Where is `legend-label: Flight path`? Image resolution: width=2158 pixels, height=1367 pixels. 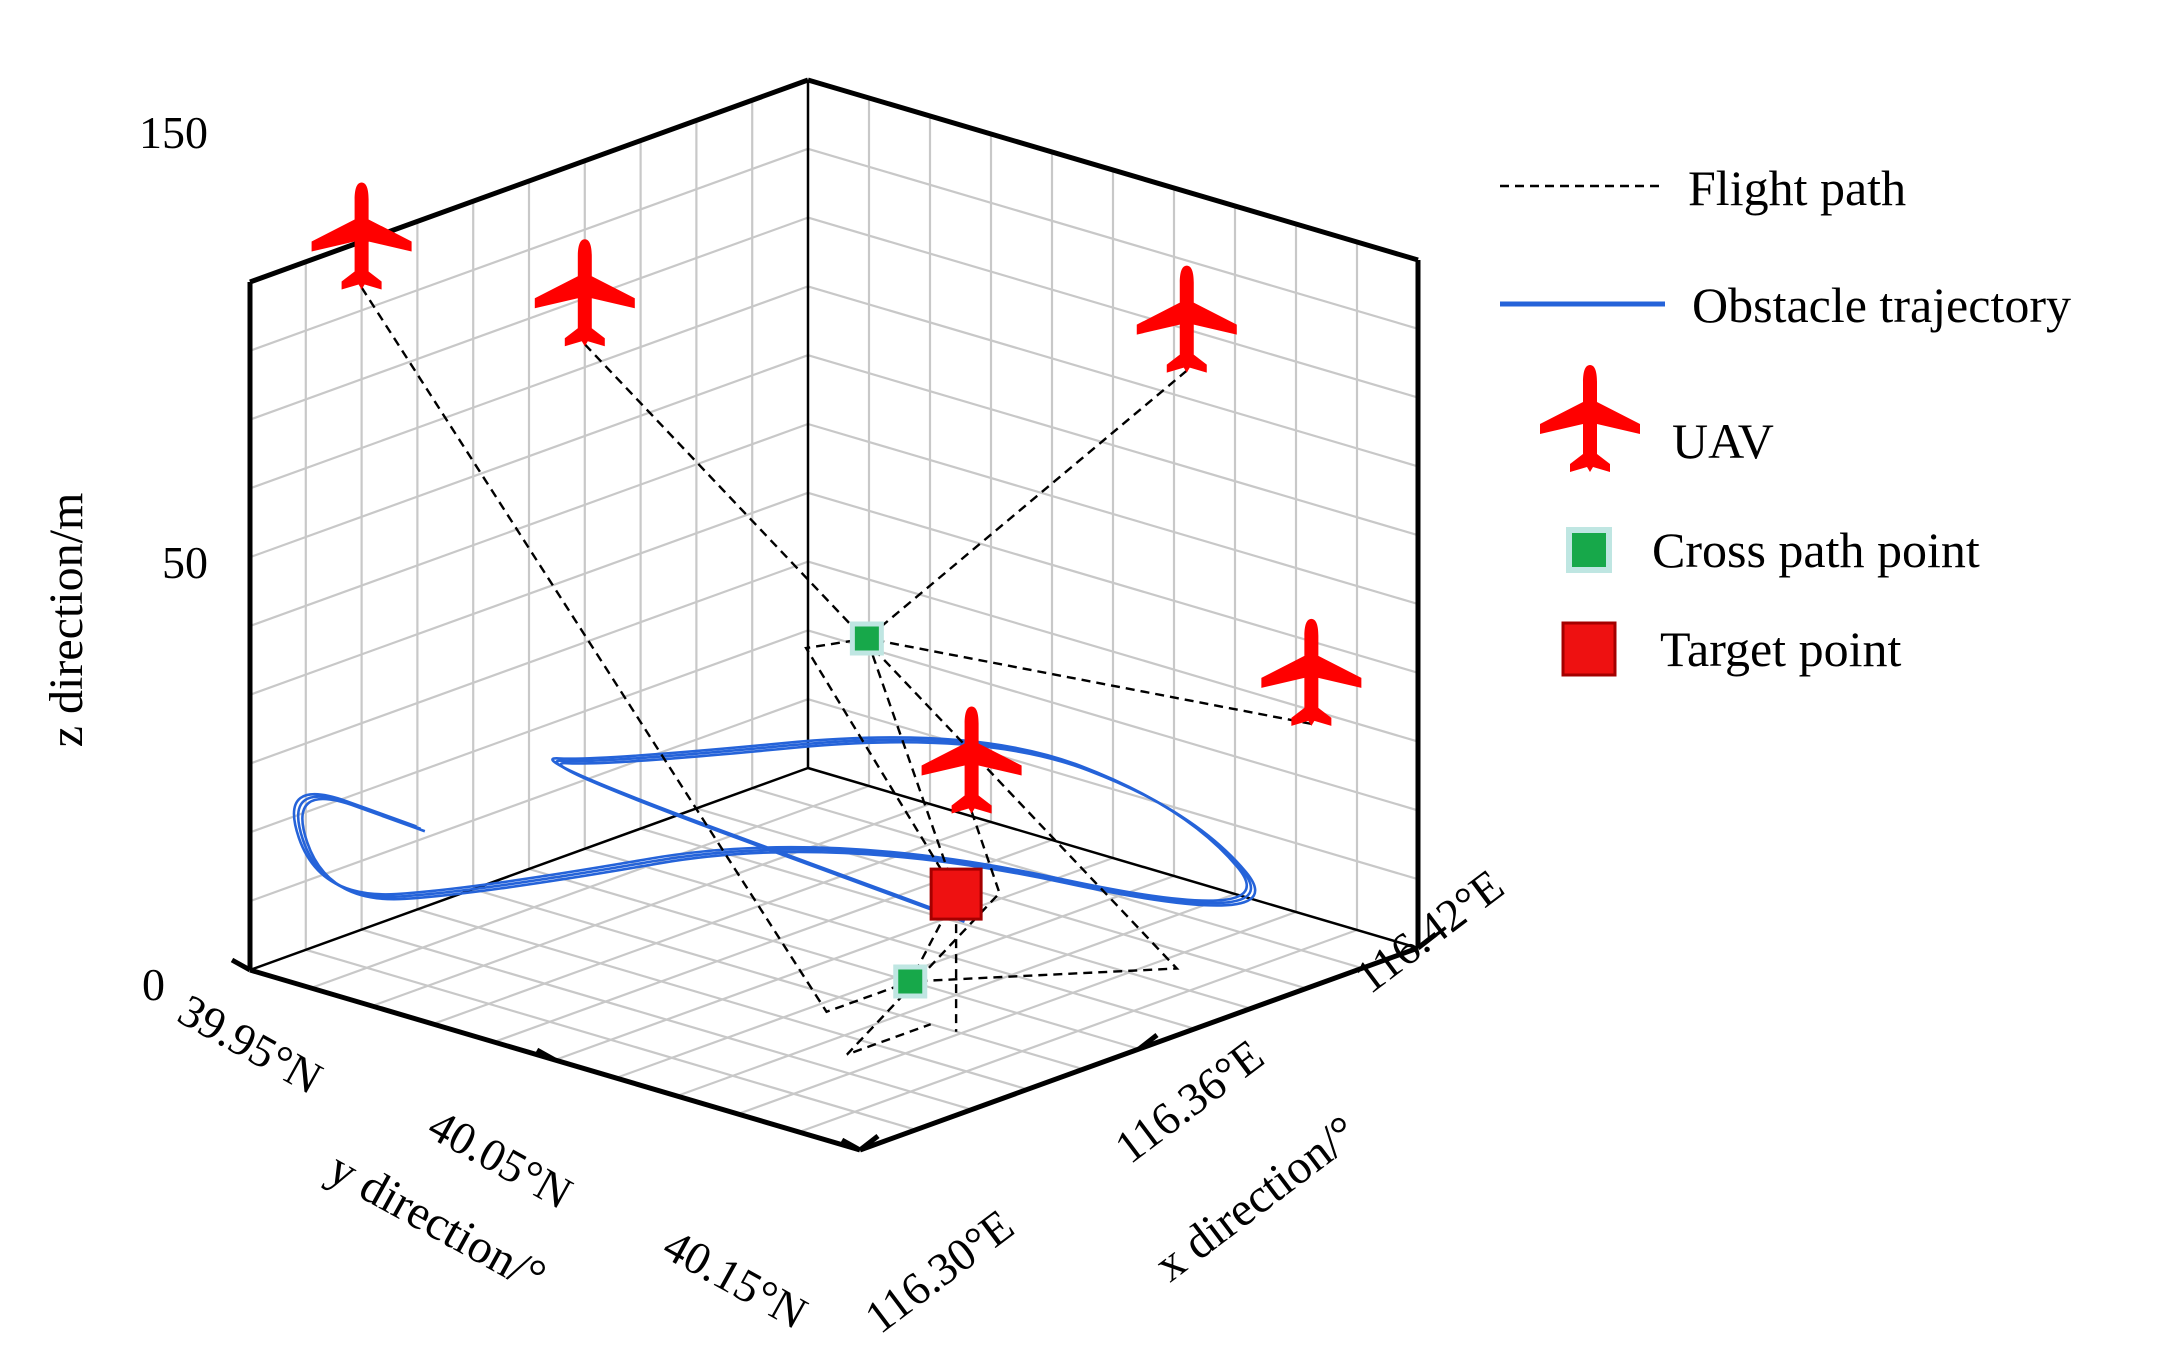 legend-label: Flight path is located at coordinates (1797, 188).